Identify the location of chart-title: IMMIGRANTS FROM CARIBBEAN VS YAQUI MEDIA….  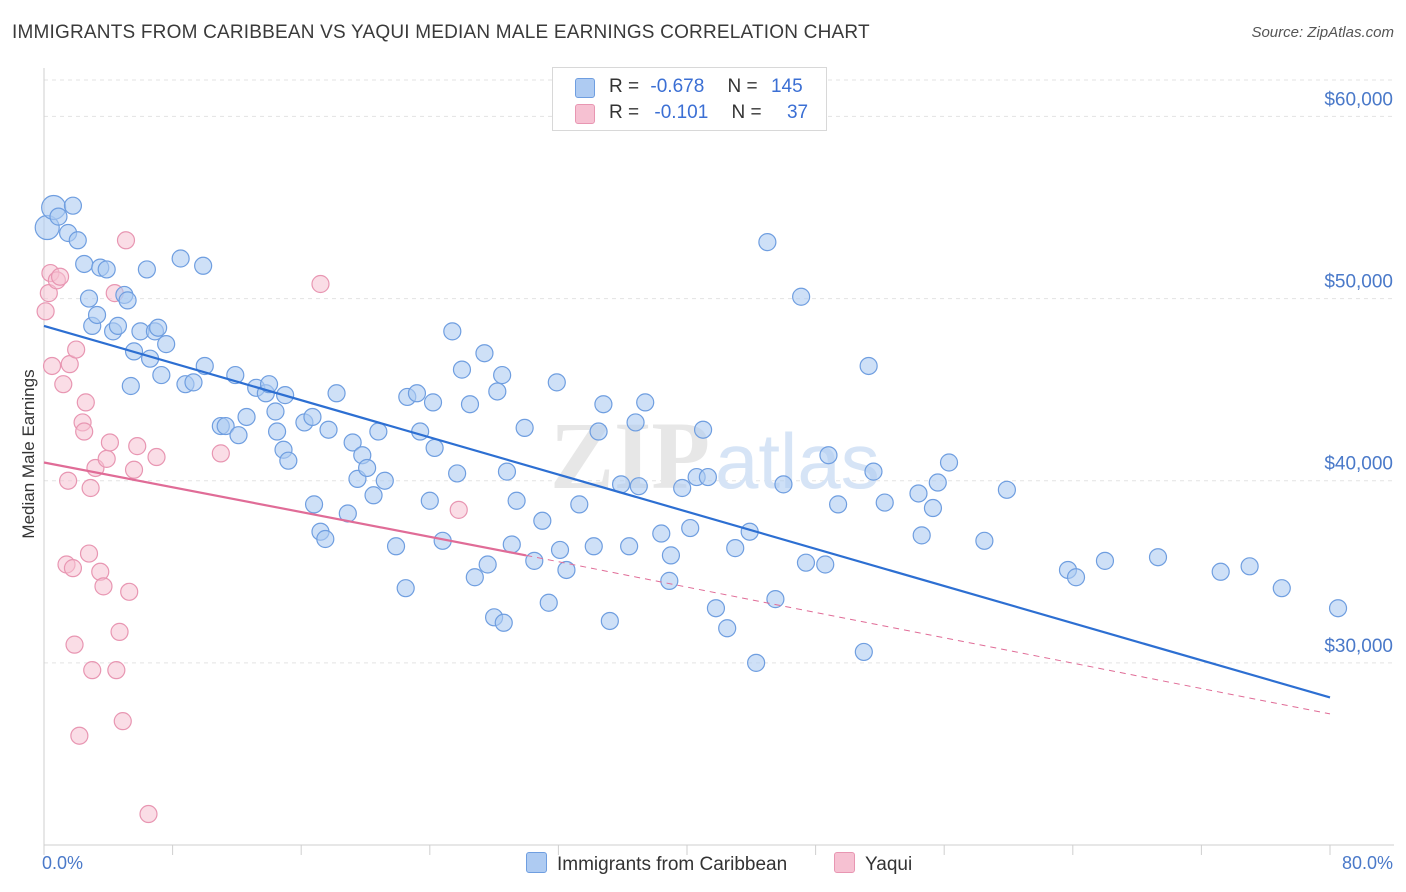
(441, 32).